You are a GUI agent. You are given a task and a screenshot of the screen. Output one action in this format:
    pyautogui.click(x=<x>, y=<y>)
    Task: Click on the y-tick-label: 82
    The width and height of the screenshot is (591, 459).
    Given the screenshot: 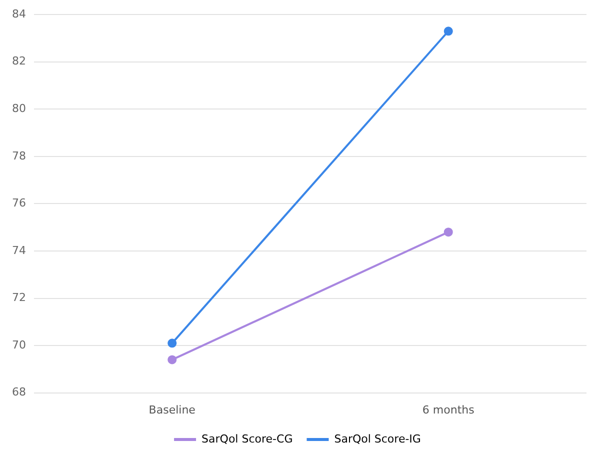 What is the action you would take?
    pyautogui.click(x=19, y=61)
    